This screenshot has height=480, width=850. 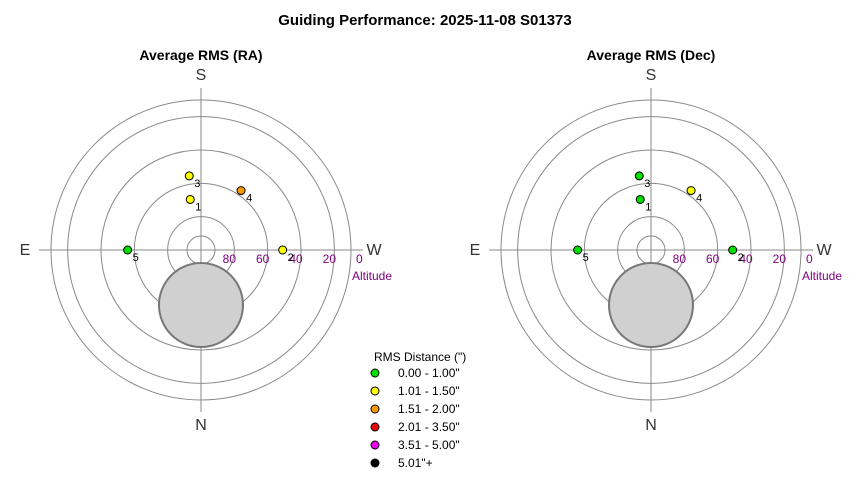 I want to click on legend-item-label: 5.01"+, so click(x=415, y=463).